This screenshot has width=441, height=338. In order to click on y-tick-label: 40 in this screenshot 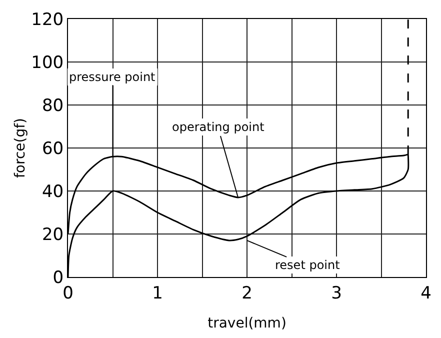, I will do `click(53, 192)`.